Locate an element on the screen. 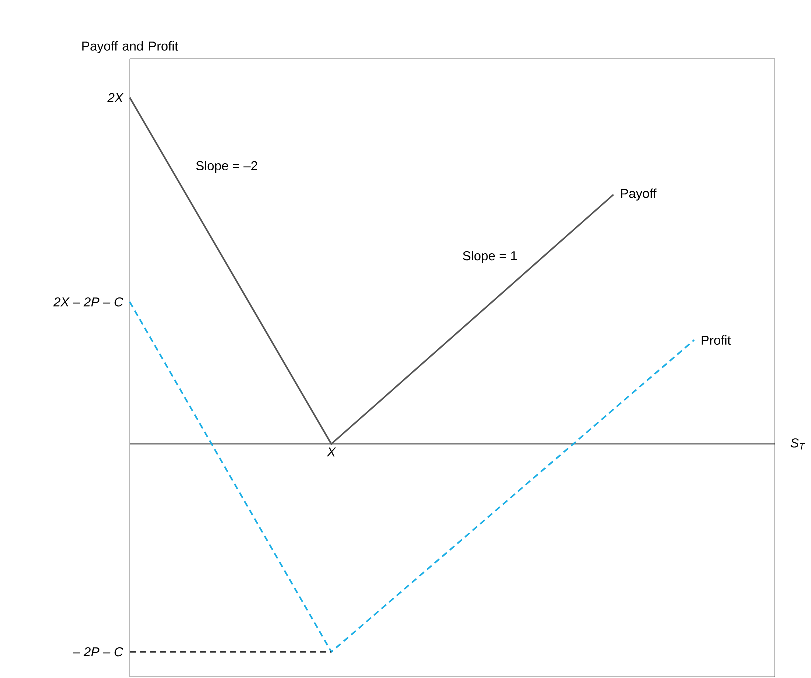  text: 2X – 2P – C is located at coordinates (89, 302).